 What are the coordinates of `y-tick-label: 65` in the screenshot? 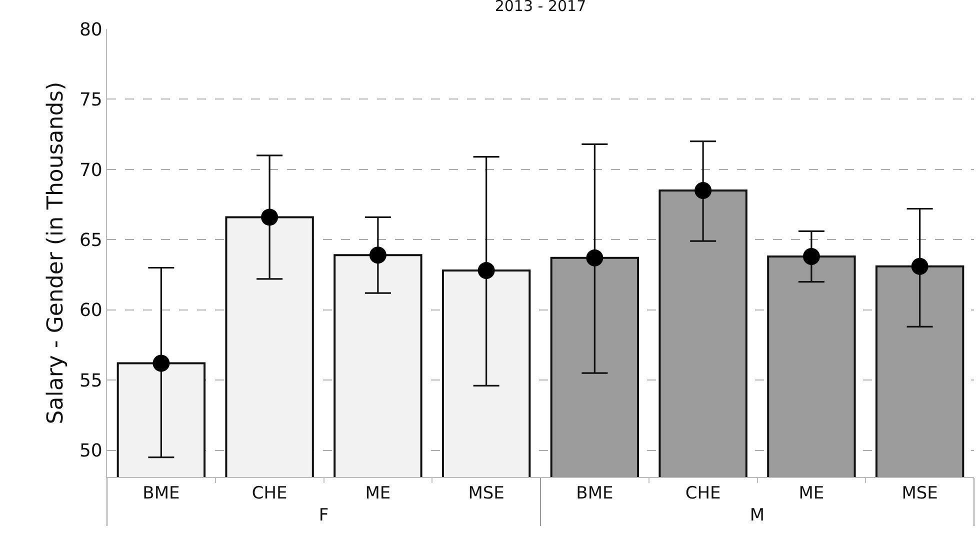 It's located at (90, 240).